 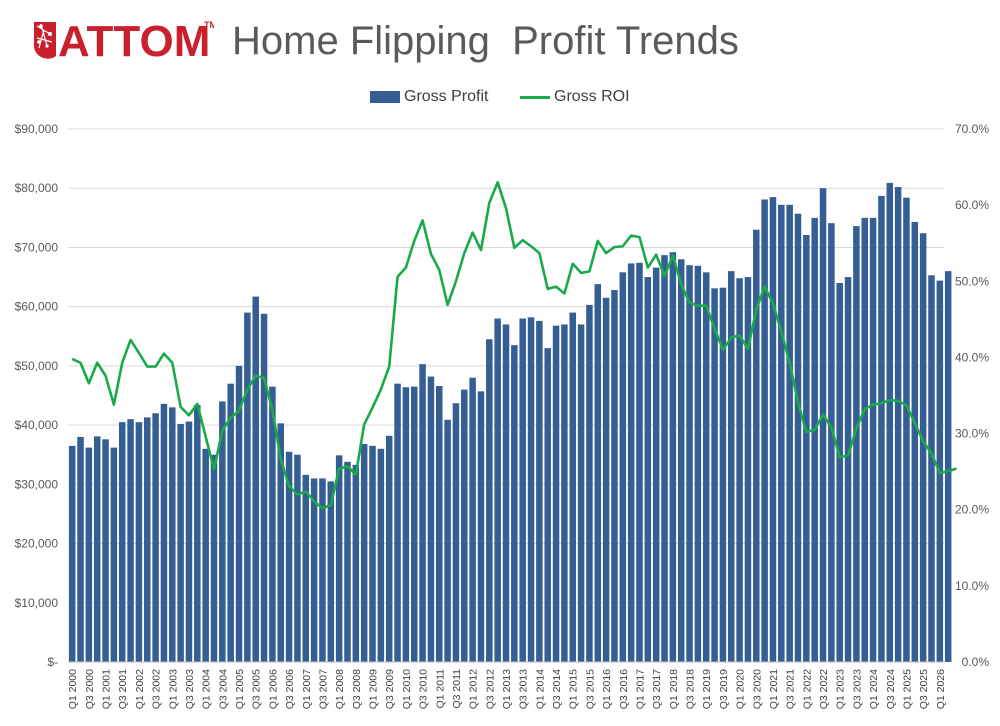 I want to click on x-tick-label: Q1 2004, so click(x=207, y=689).